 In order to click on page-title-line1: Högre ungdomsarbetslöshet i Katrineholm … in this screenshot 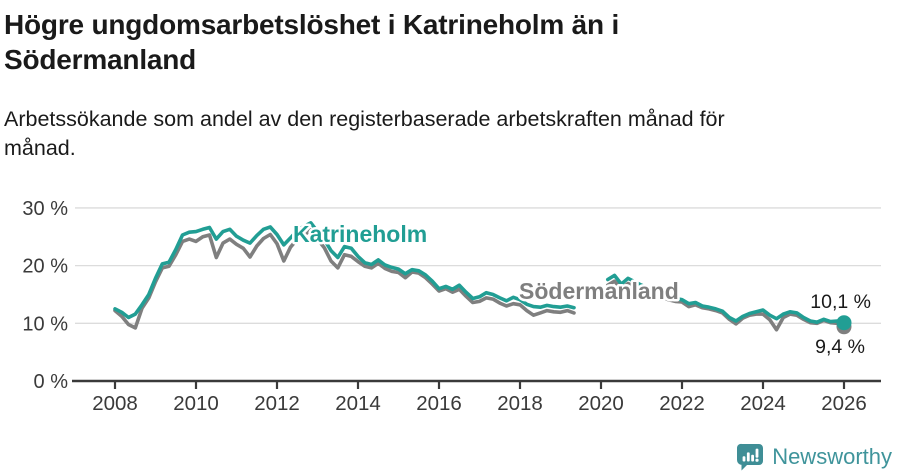, I will do `click(312, 24)`.